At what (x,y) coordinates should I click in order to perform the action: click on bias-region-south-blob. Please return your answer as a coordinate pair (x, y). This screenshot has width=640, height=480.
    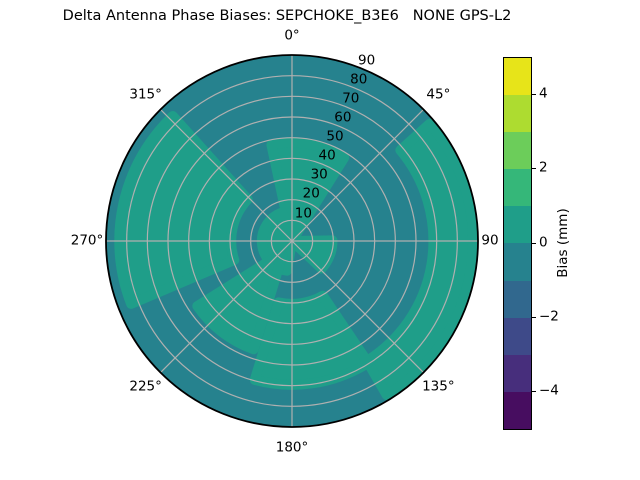
    Looking at the image, I should click on (311, 340).